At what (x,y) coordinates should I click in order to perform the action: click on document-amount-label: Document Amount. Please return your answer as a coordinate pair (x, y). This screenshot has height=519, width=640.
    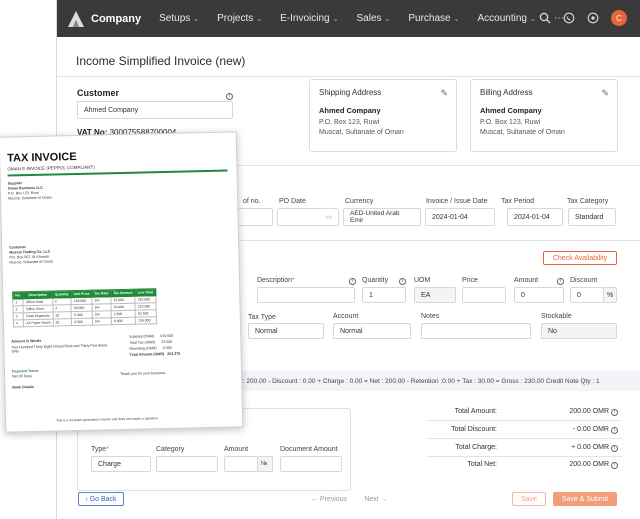
    Looking at the image, I should click on (309, 449).